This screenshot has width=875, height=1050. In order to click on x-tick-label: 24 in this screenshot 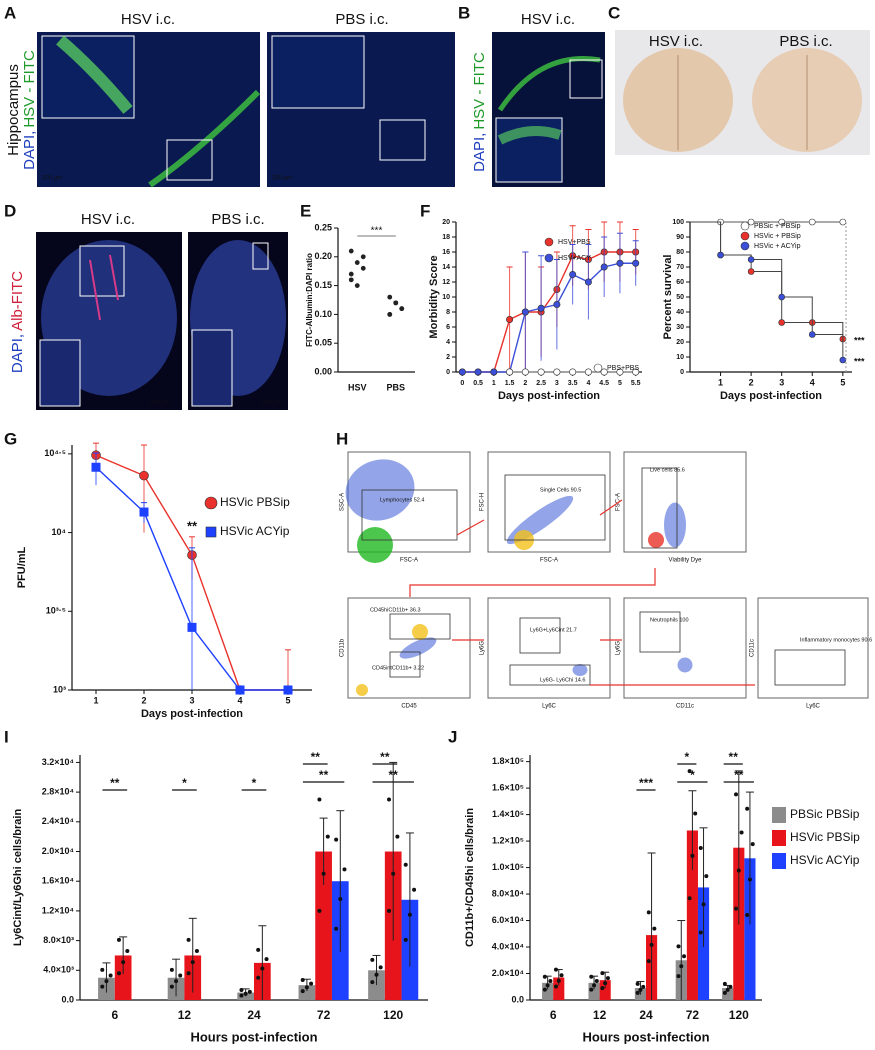, I will do `click(646, 1015)`.